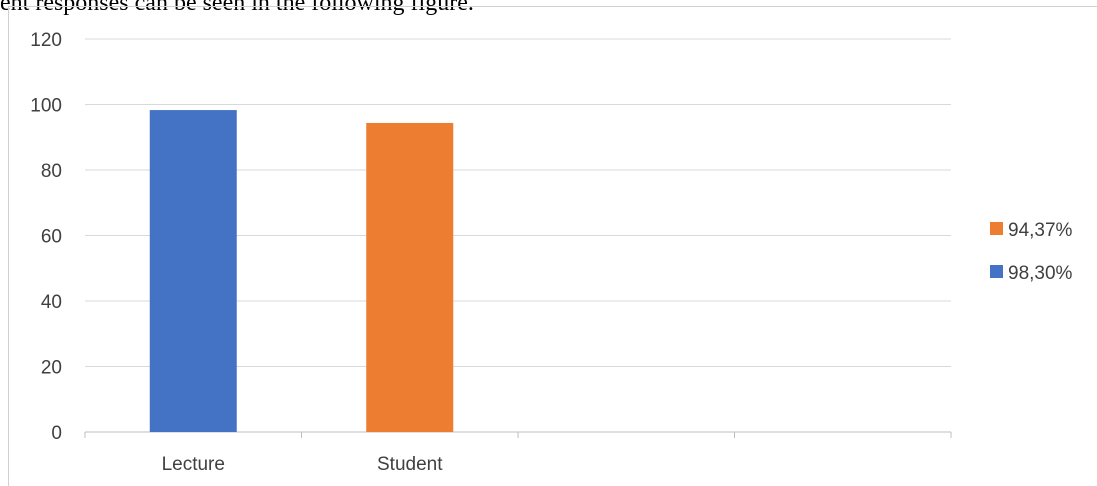  What do you see at coordinates (51, 302) in the screenshot?
I see `y-tick-label-40: 40` at bounding box center [51, 302].